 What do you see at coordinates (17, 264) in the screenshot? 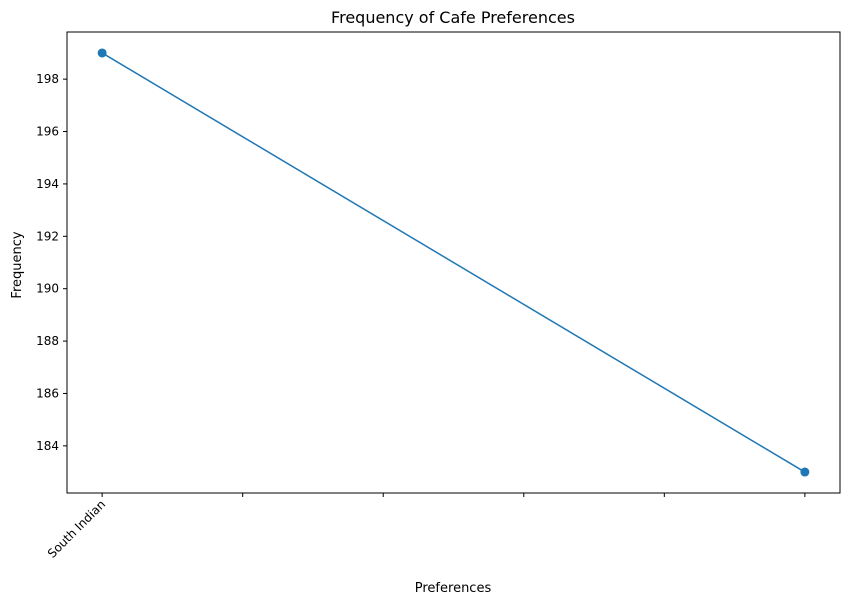
I see `y-axis-label: Frequency` at bounding box center [17, 264].